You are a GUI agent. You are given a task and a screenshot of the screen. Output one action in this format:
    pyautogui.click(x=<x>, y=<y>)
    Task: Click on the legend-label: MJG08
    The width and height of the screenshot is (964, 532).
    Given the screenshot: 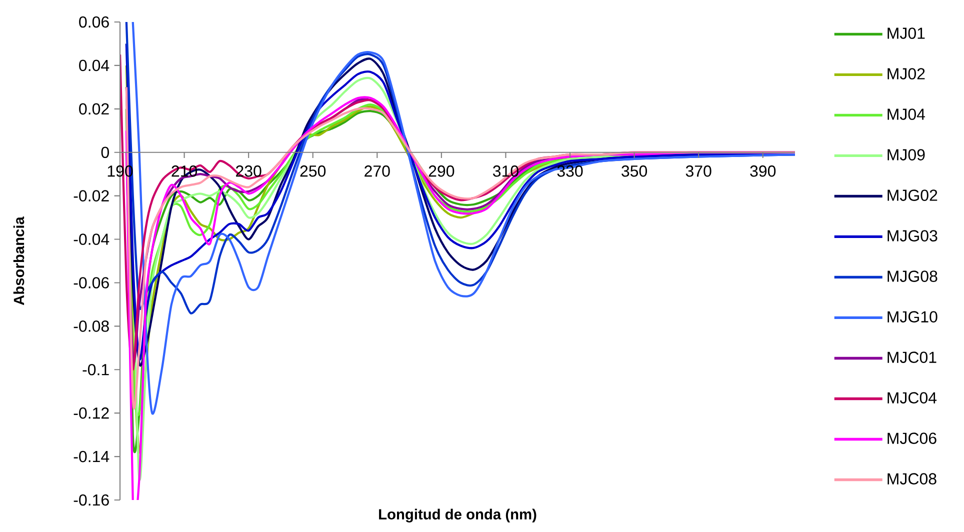 What is the action you would take?
    pyautogui.click(x=913, y=276)
    